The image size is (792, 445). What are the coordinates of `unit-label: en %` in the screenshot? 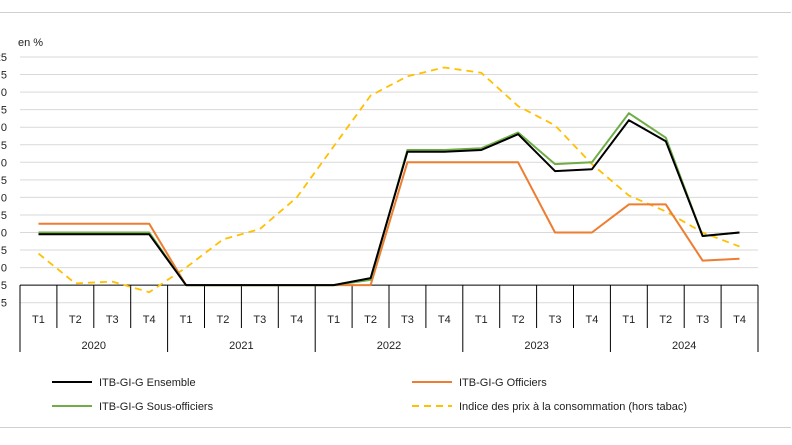 It's located at (30, 43).